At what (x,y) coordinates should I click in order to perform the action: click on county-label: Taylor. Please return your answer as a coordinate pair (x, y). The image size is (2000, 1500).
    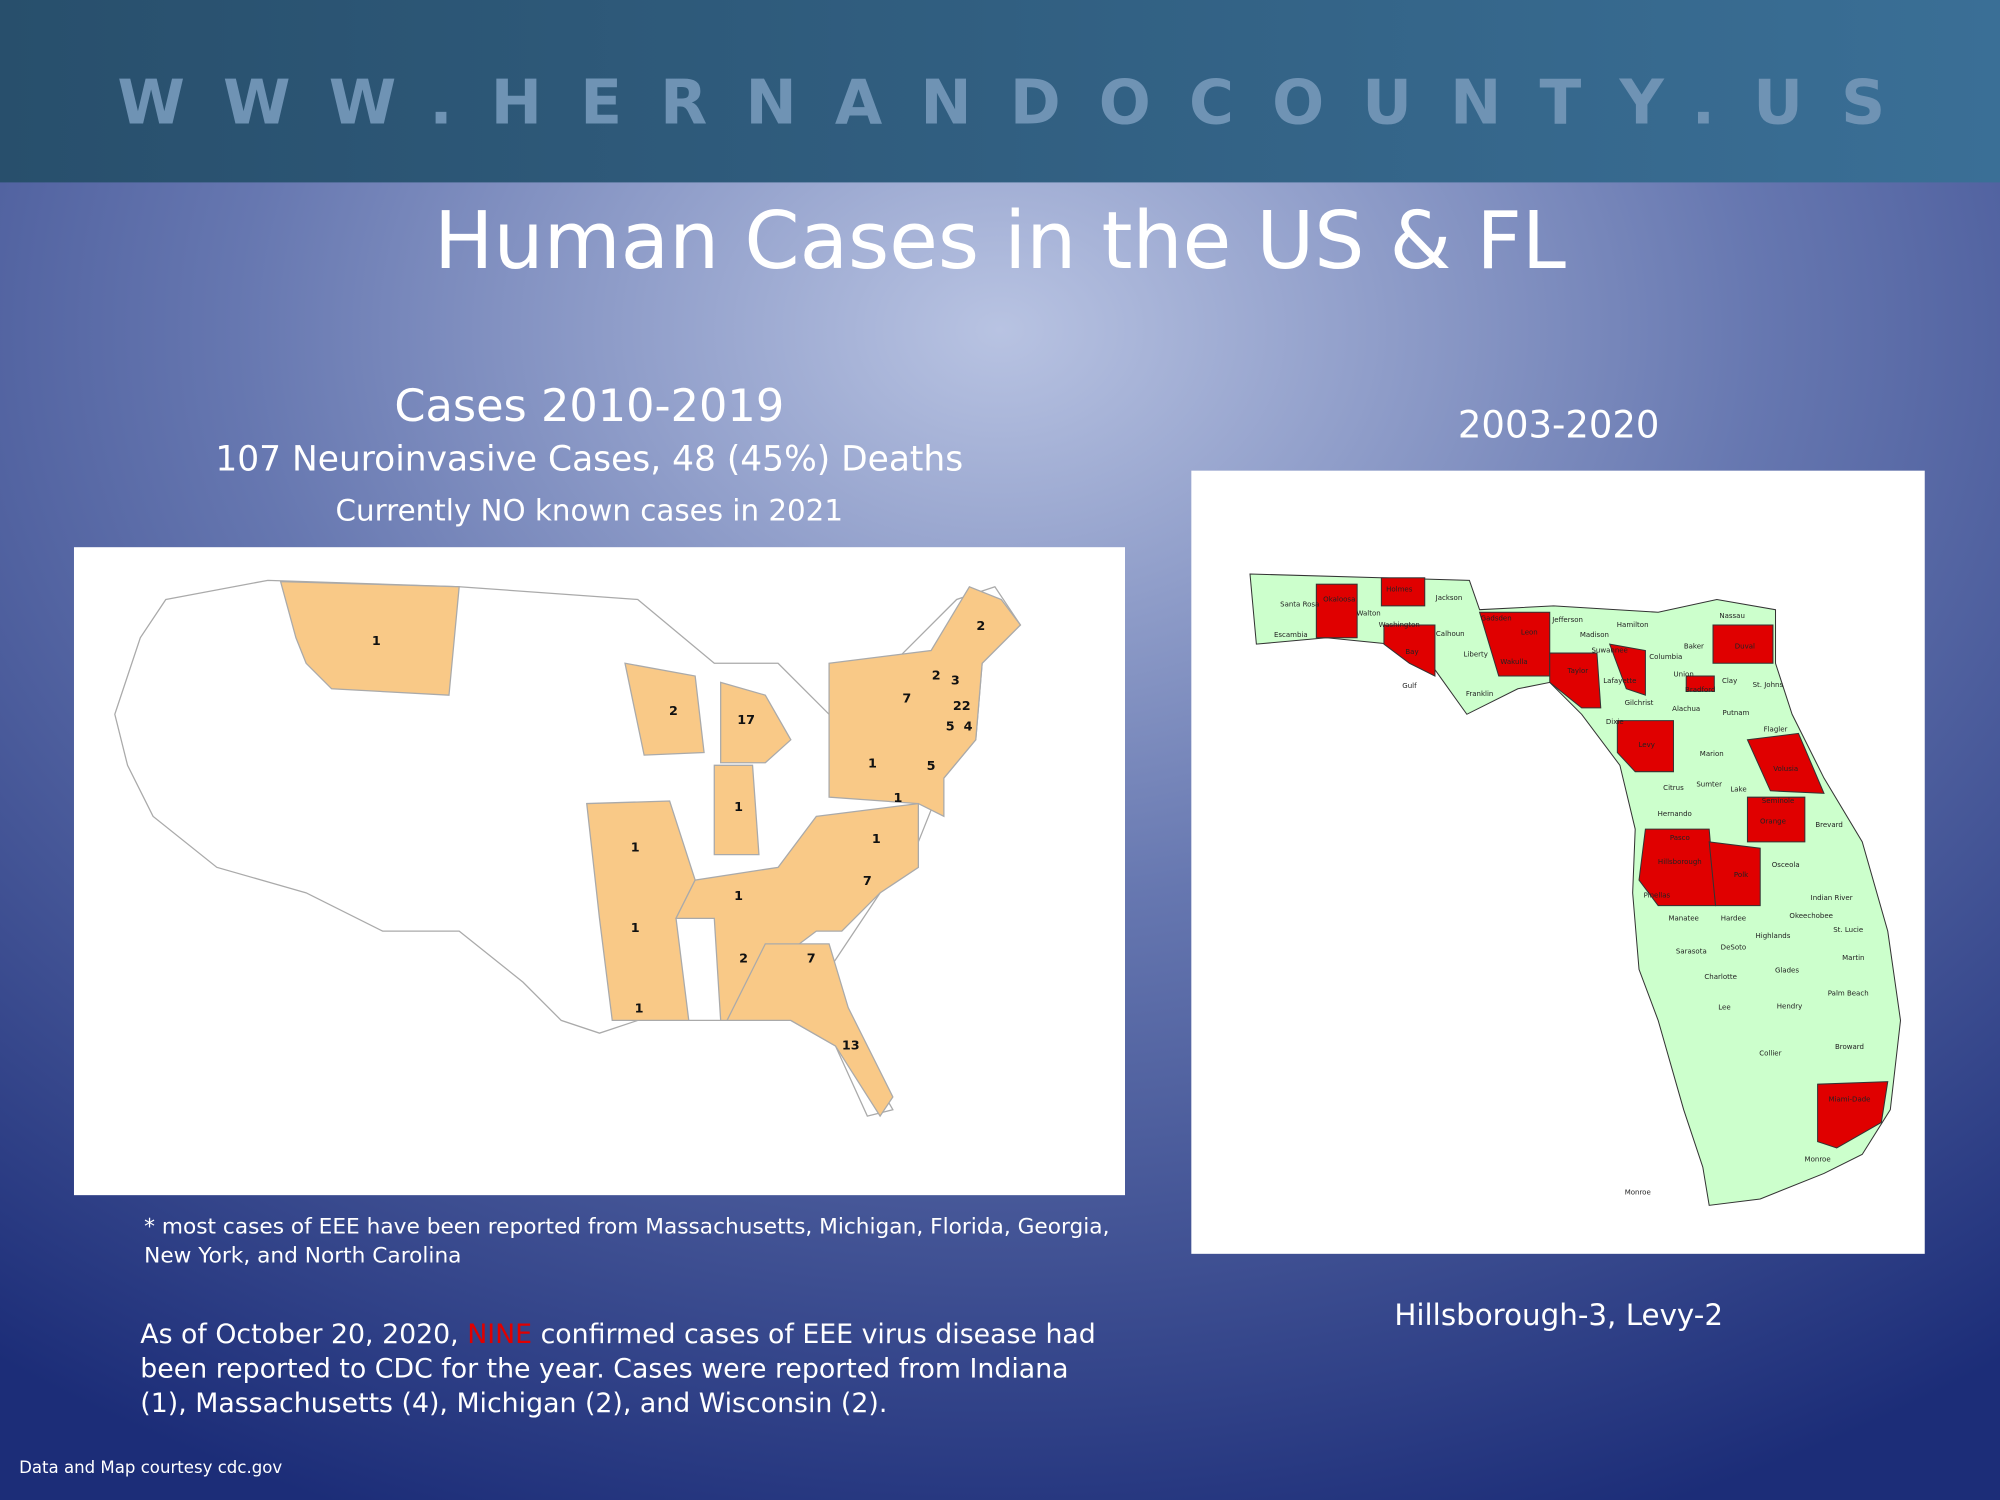
    Looking at the image, I should click on (1577, 670).